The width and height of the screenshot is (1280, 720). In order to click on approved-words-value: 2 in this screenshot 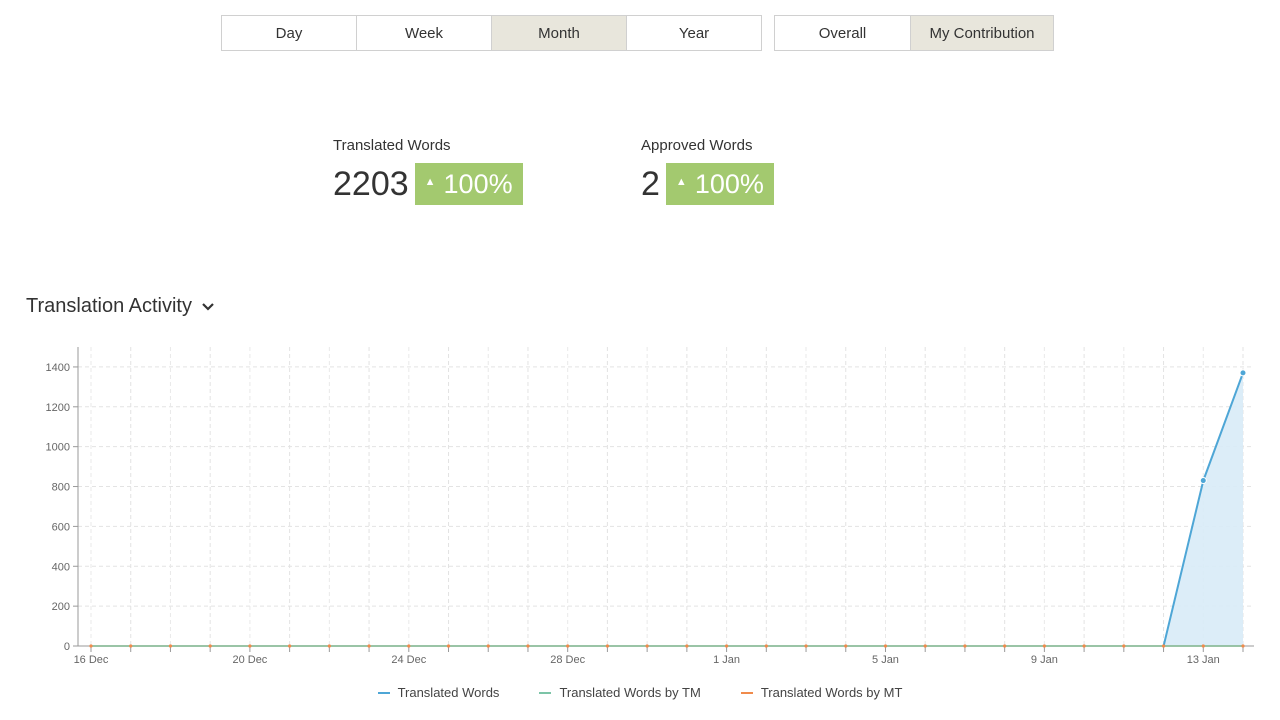, I will do `click(650, 184)`.